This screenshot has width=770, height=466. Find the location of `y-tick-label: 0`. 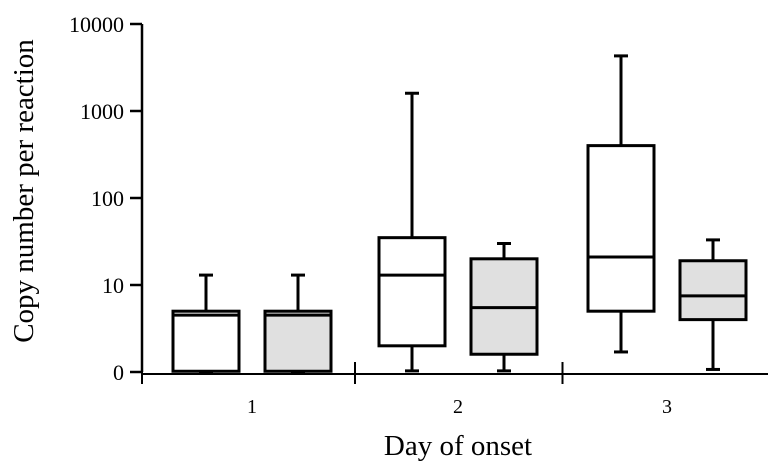

y-tick-label: 0 is located at coordinates (118, 372).